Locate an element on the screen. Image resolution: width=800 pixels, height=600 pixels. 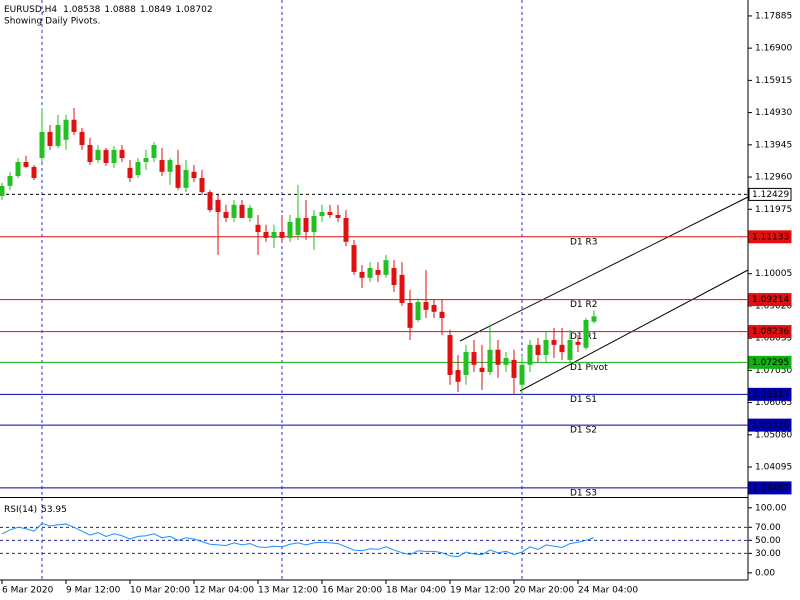
x-tick-label: 10 Mar 20:00 is located at coordinates (160, 591).